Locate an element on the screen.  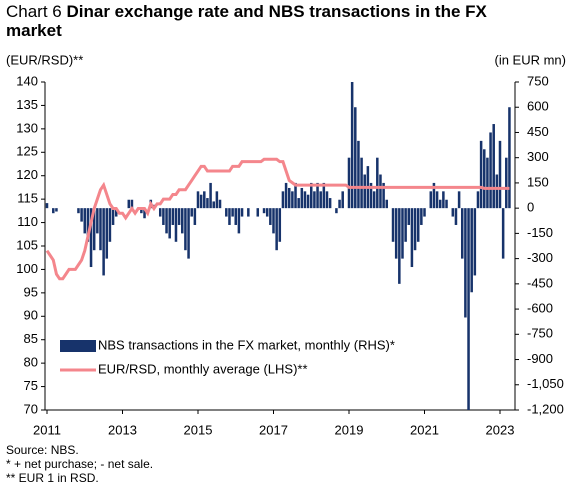
y2-tick-label: 300 is located at coordinates (538, 156).